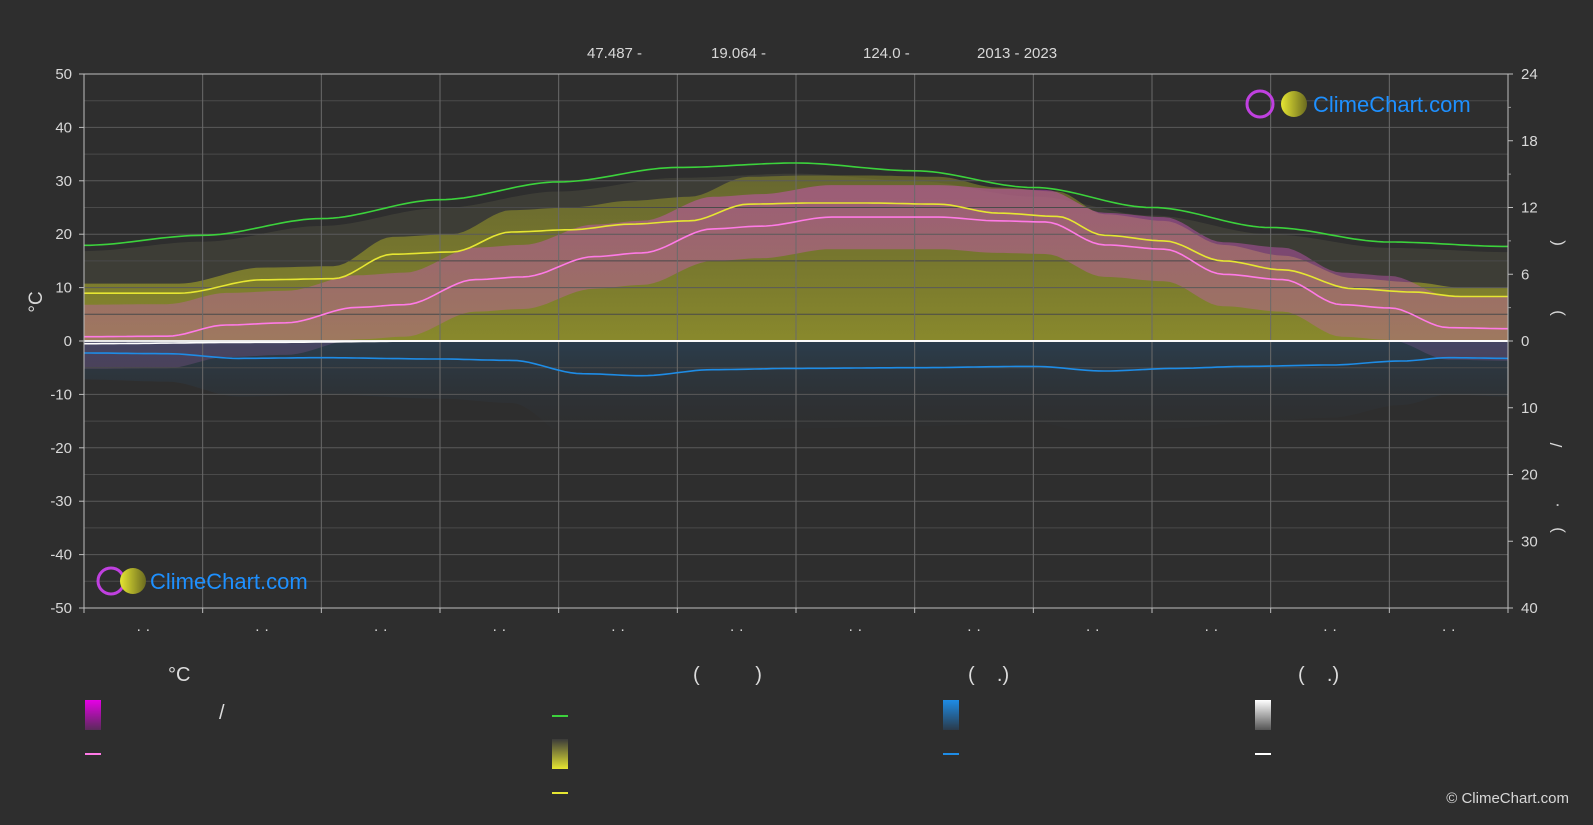  What do you see at coordinates (1260, 104) in the screenshot?
I see `logo-ring-icon` at bounding box center [1260, 104].